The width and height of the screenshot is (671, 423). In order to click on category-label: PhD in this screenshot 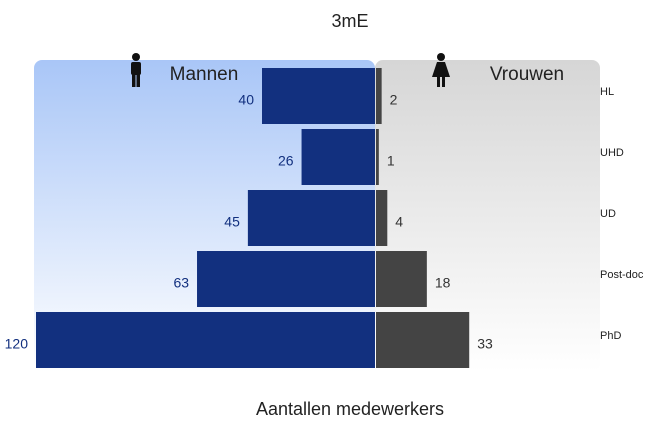, I will do `click(610, 336)`.